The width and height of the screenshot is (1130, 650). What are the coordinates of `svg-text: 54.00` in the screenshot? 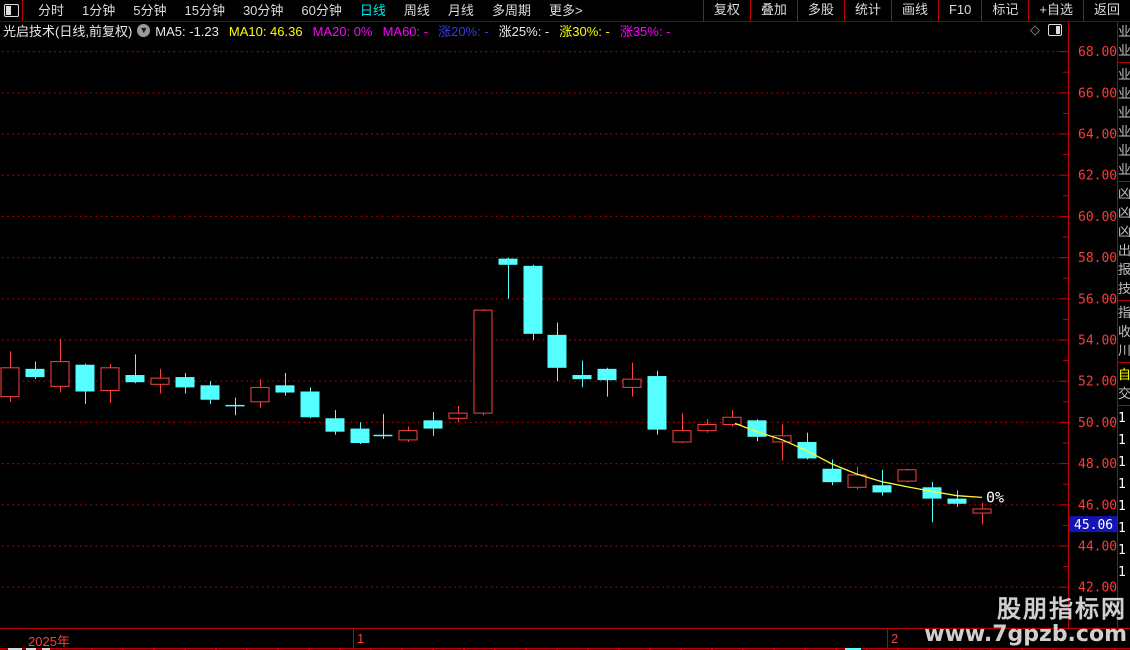 It's located at (1097, 341).